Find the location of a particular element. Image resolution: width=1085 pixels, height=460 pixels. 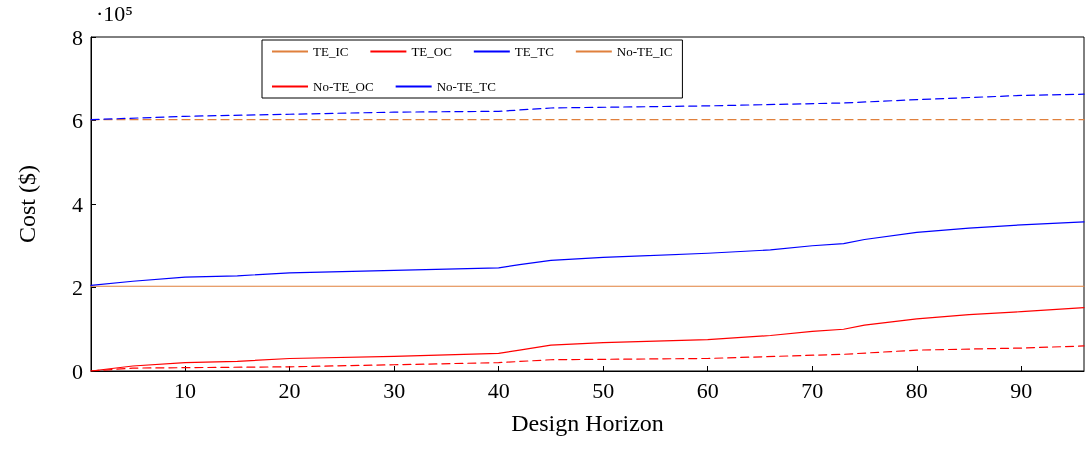

x-tick-label: 70 is located at coordinates (812, 390).